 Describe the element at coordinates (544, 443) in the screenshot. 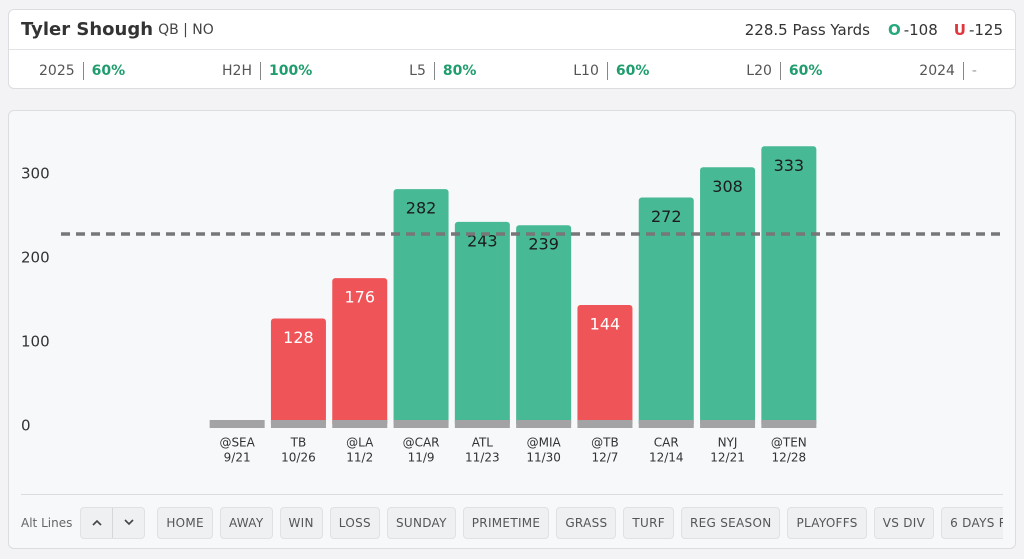

I see `x-tick-label: @MIA` at that location.